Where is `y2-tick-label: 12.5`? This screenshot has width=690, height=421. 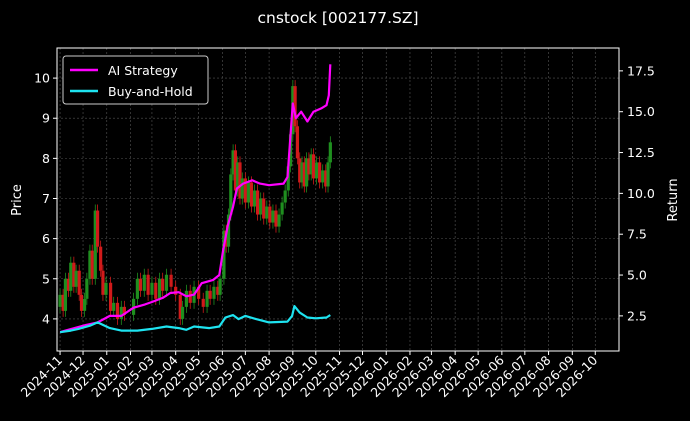 y2-tick-label: 12.5 is located at coordinates (641, 152).